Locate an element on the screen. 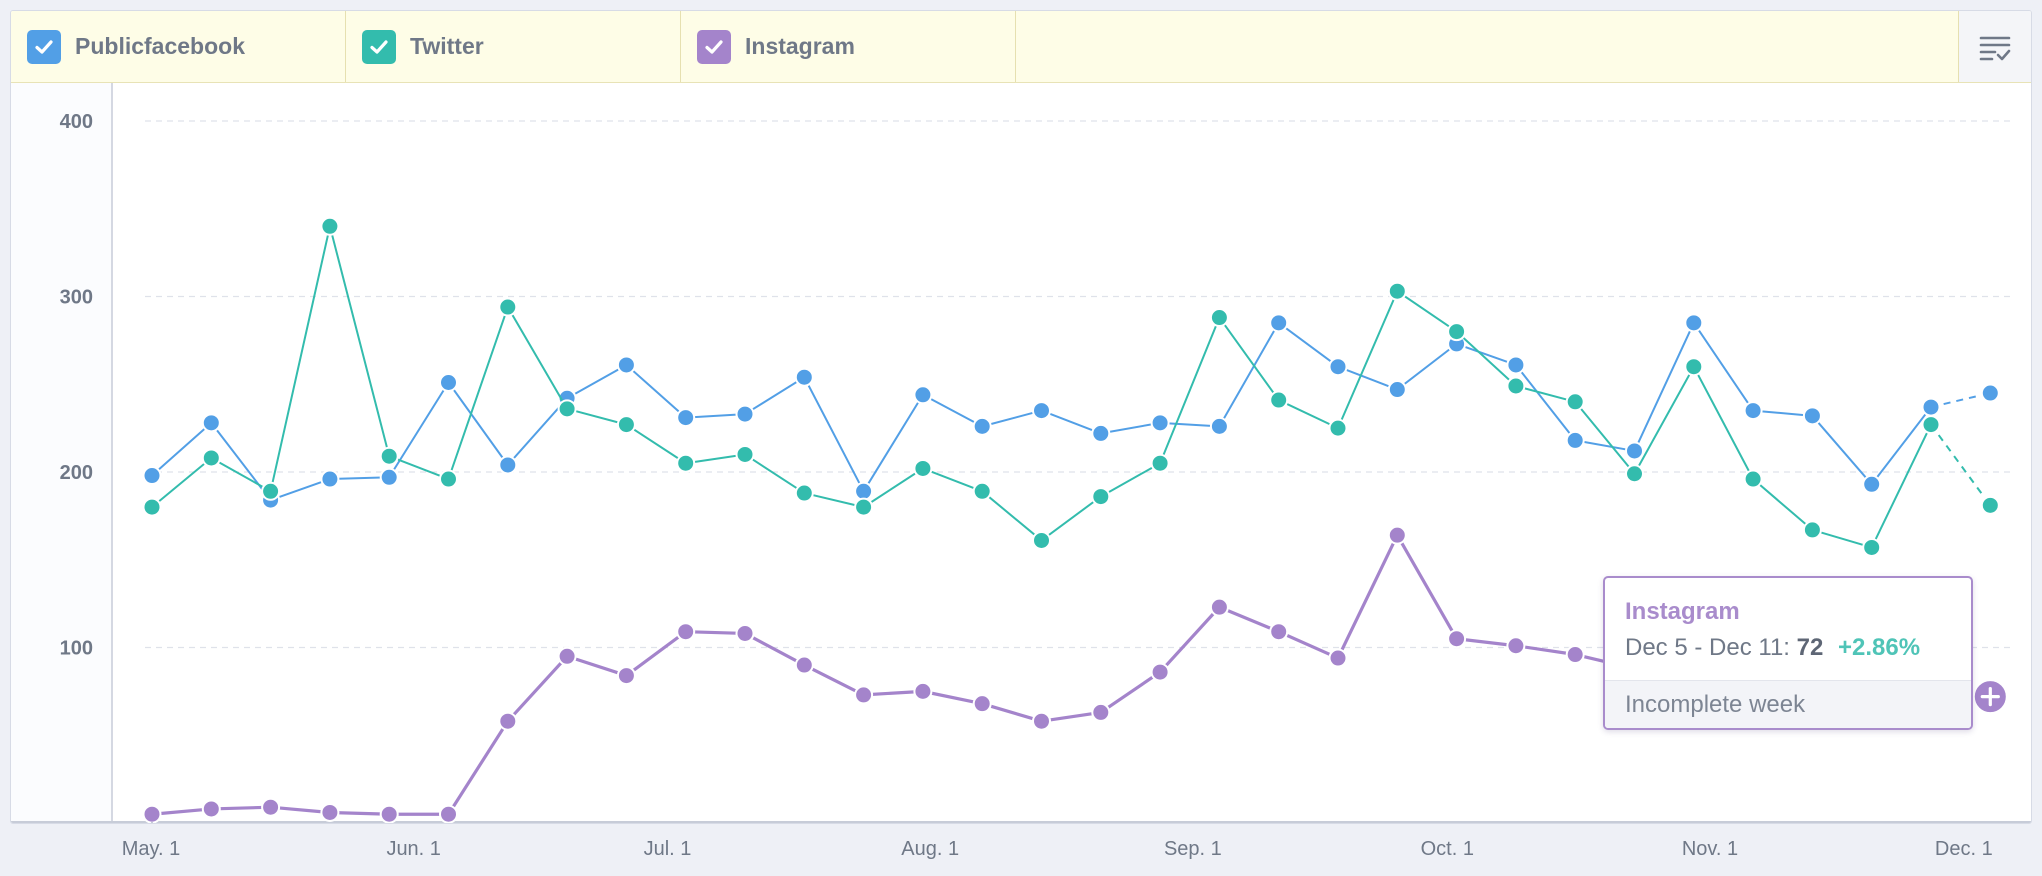 This screenshot has width=2042, height=876. x-tick-label: Sep. 1 is located at coordinates (1192, 849).